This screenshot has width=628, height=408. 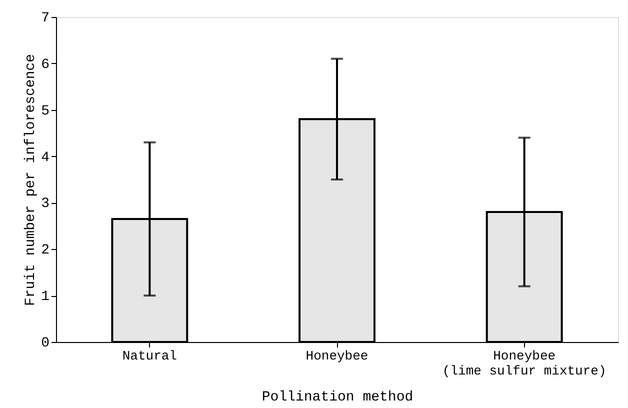 I want to click on y-tick-label: 1, so click(x=45, y=297).